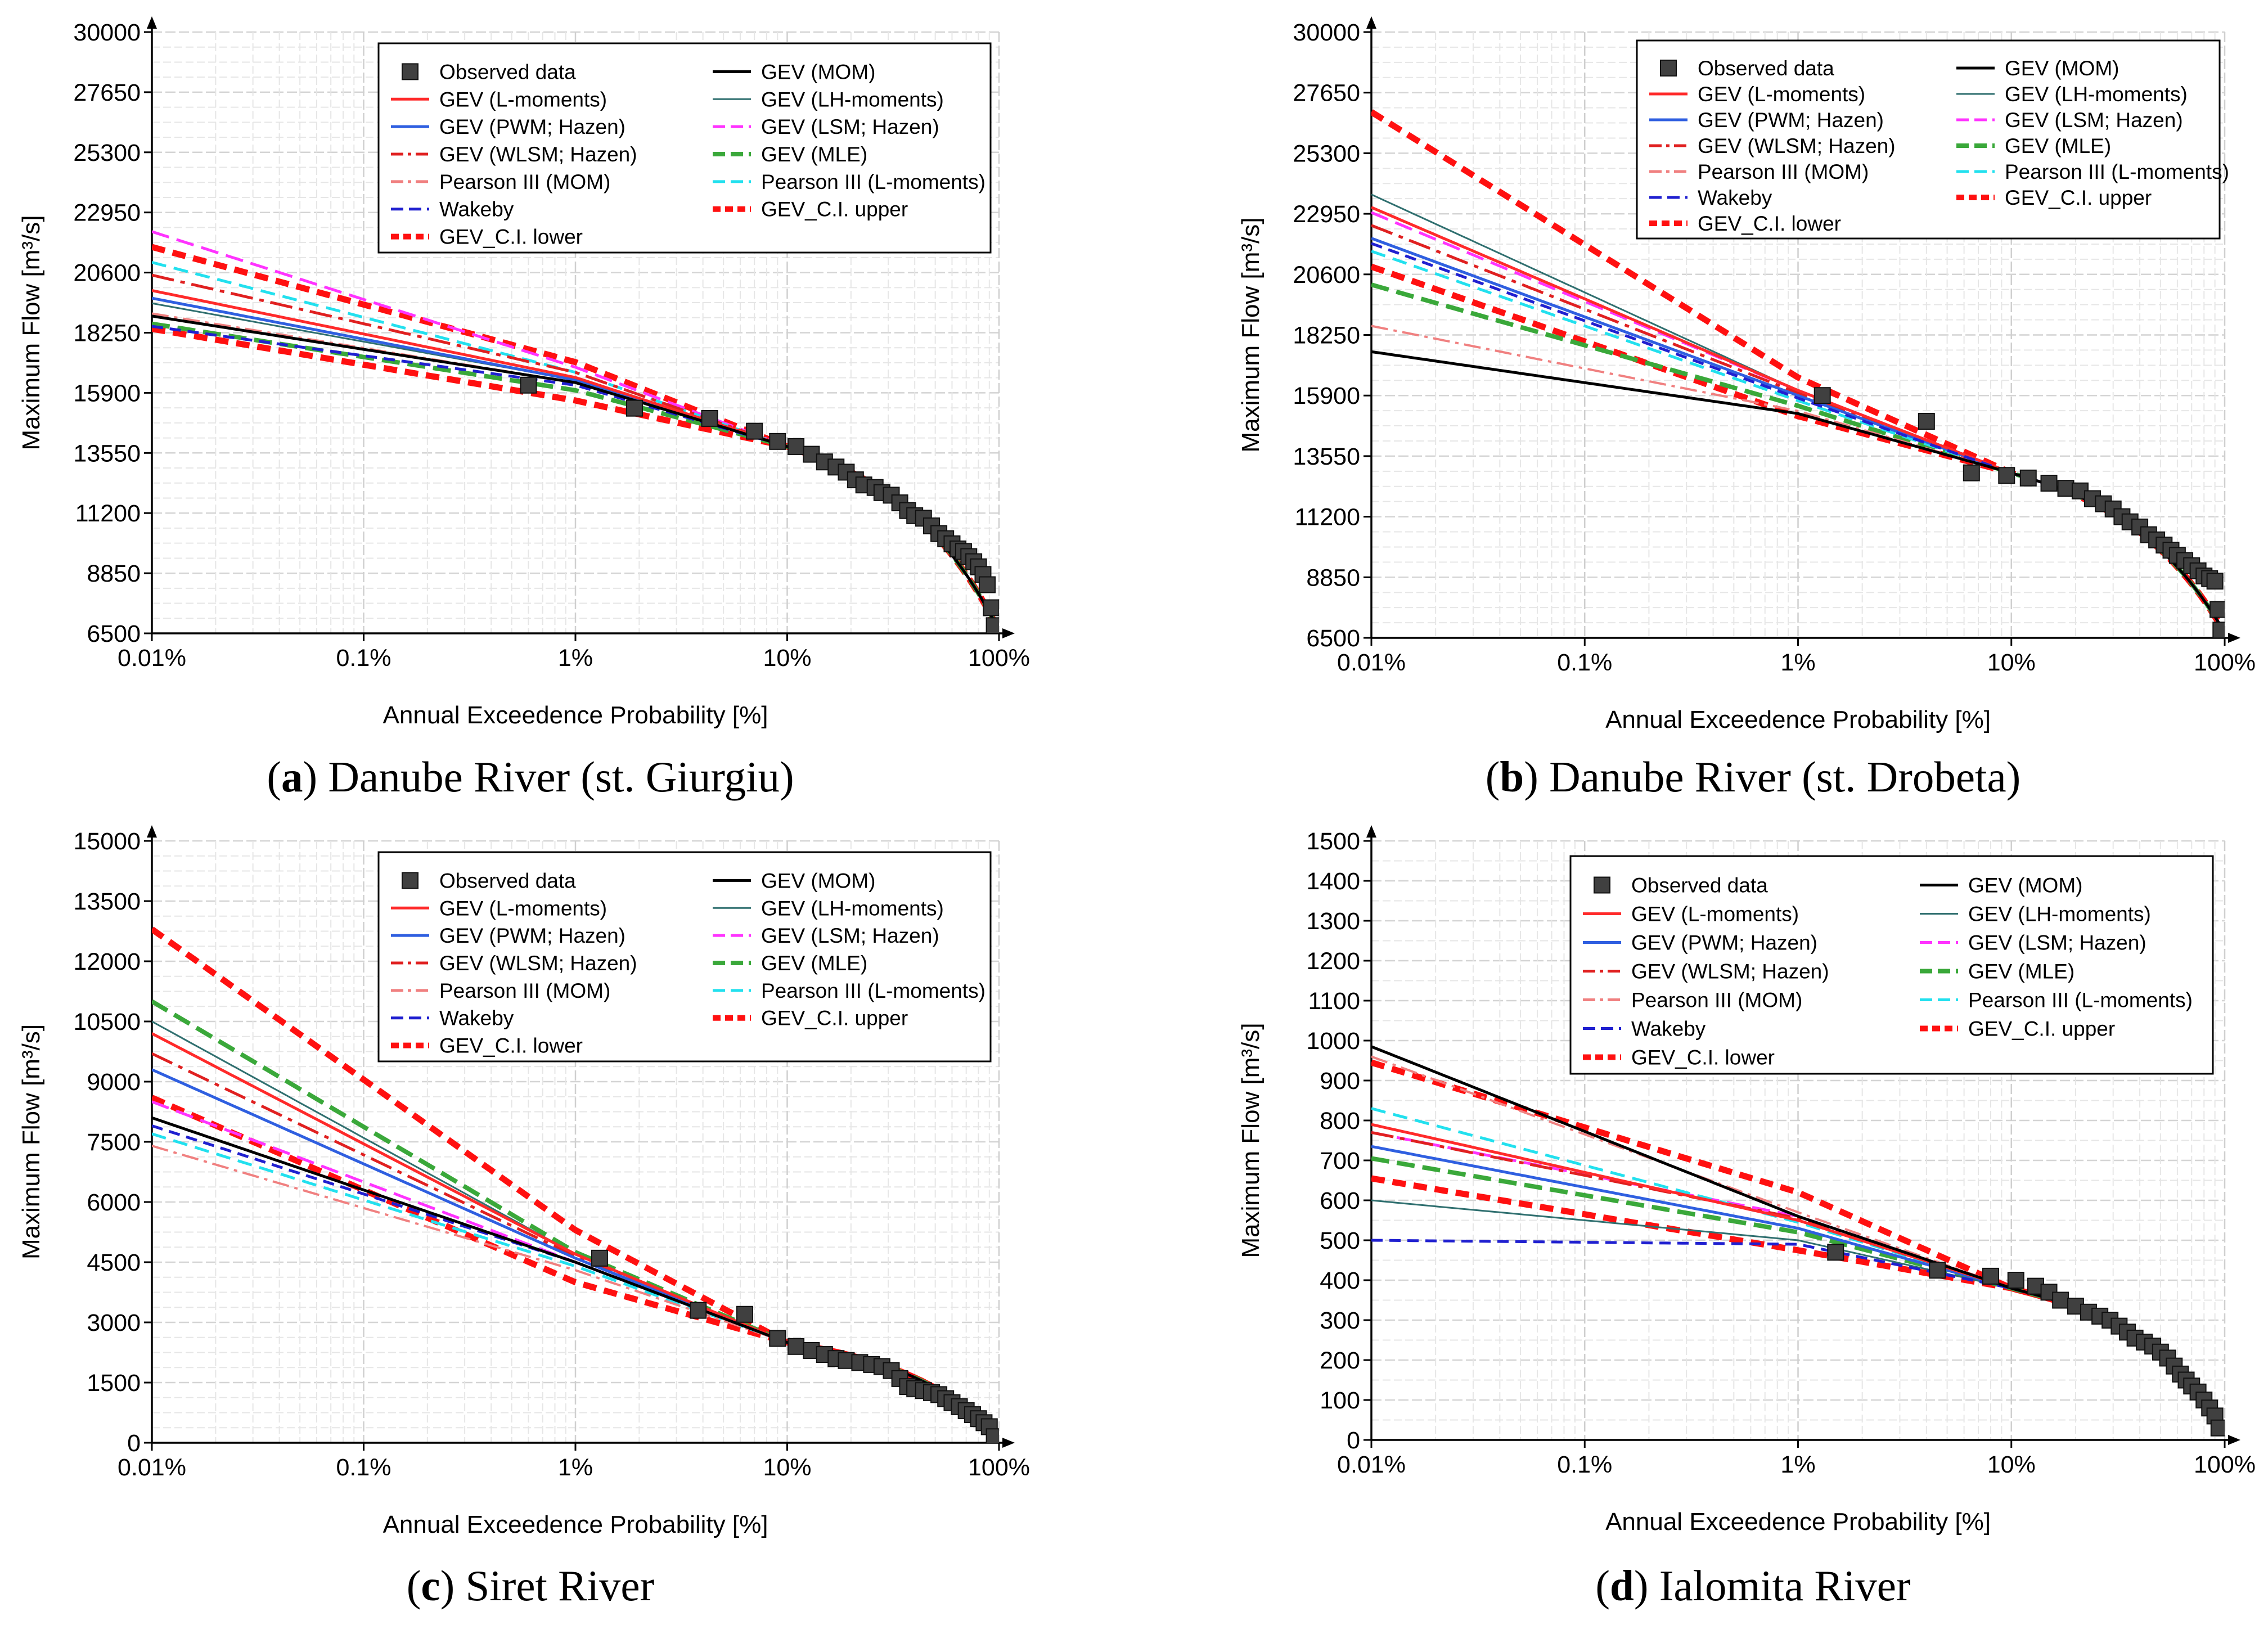 This screenshot has height=1625, width=2268. What do you see at coordinates (1340, 1082) in the screenshot?
I see `y-tick-label: 900` at bounding box center [1340, 1082].